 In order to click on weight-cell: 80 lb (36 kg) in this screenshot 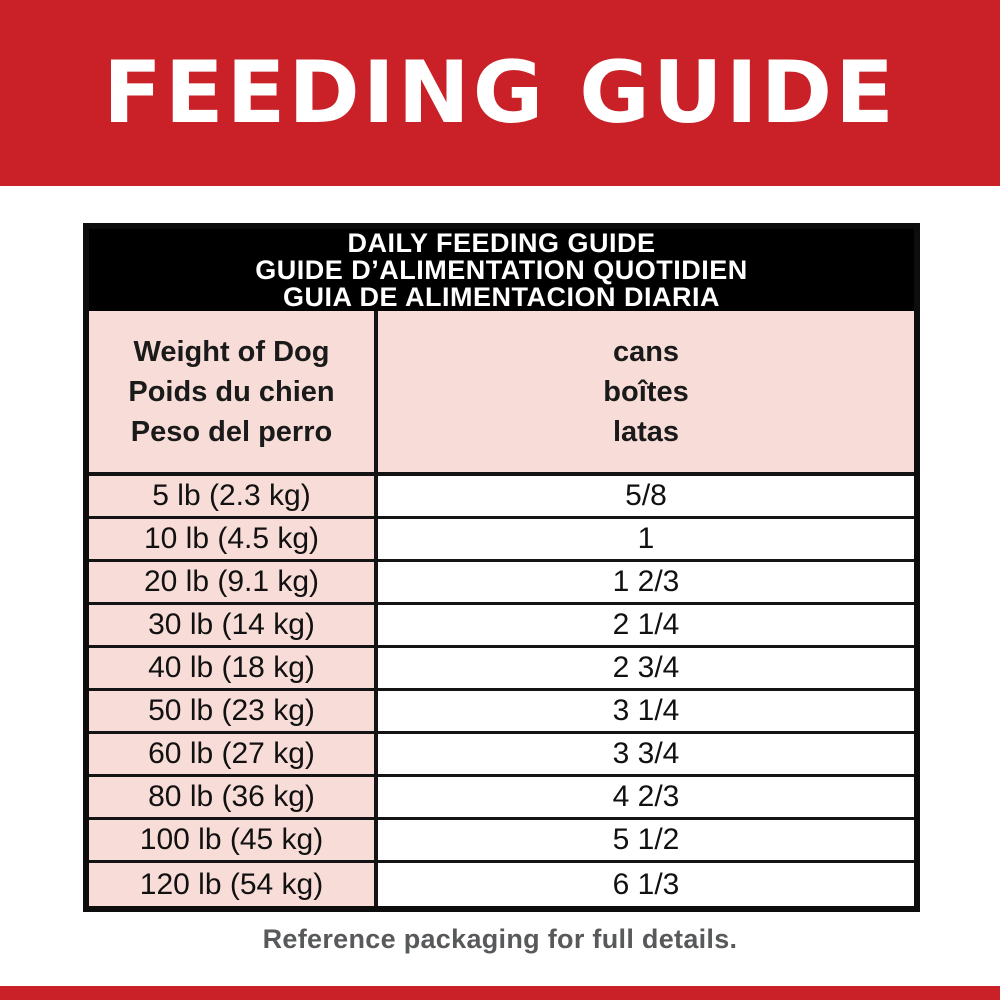, I will do `click(231, 797)`.